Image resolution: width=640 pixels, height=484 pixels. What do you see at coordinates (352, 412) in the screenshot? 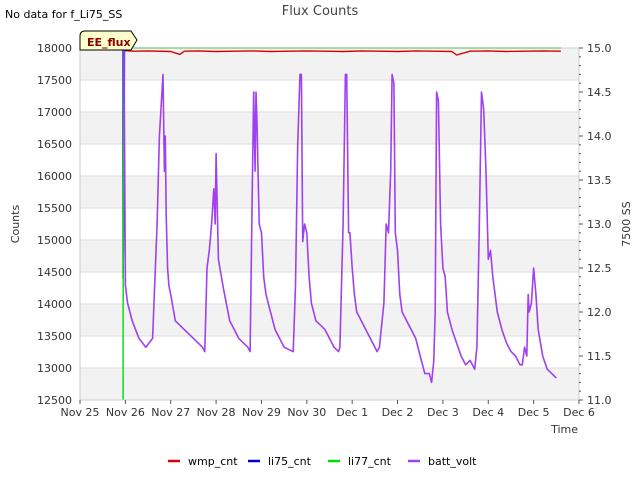
I see `x-tick-label: Dec 1` at bounding box center [352, 412].